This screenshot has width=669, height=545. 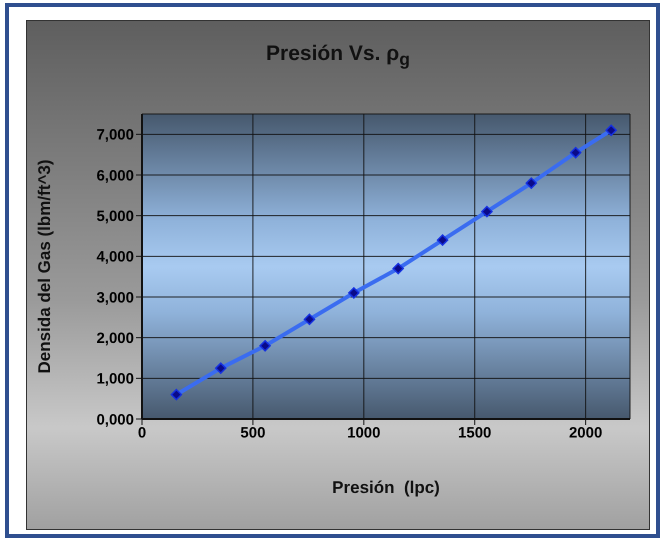 I want to click on y-tick-label: 5,000, so click(x=115, y=216).